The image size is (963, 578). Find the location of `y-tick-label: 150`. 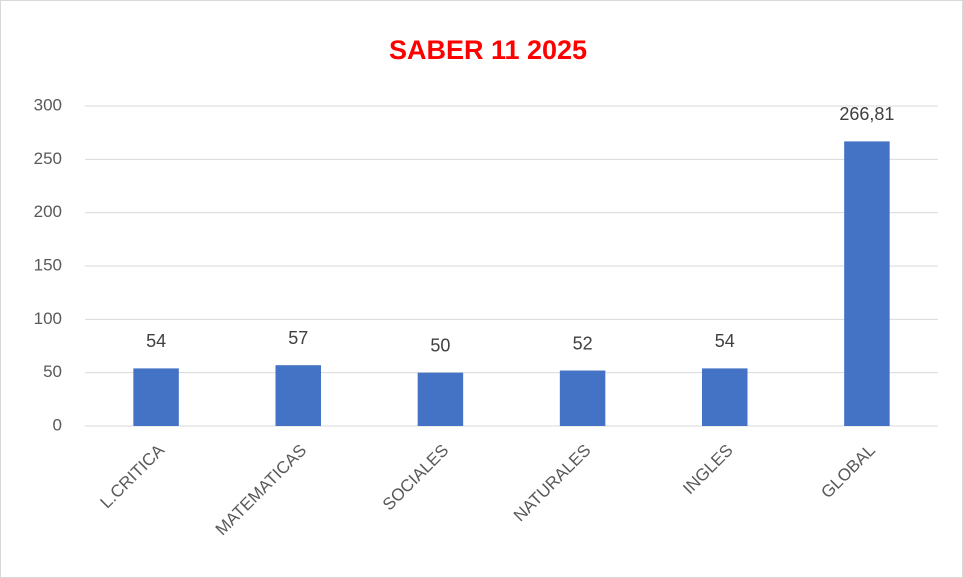

y-tick-label: 150 is located at coordinates (48, 264).